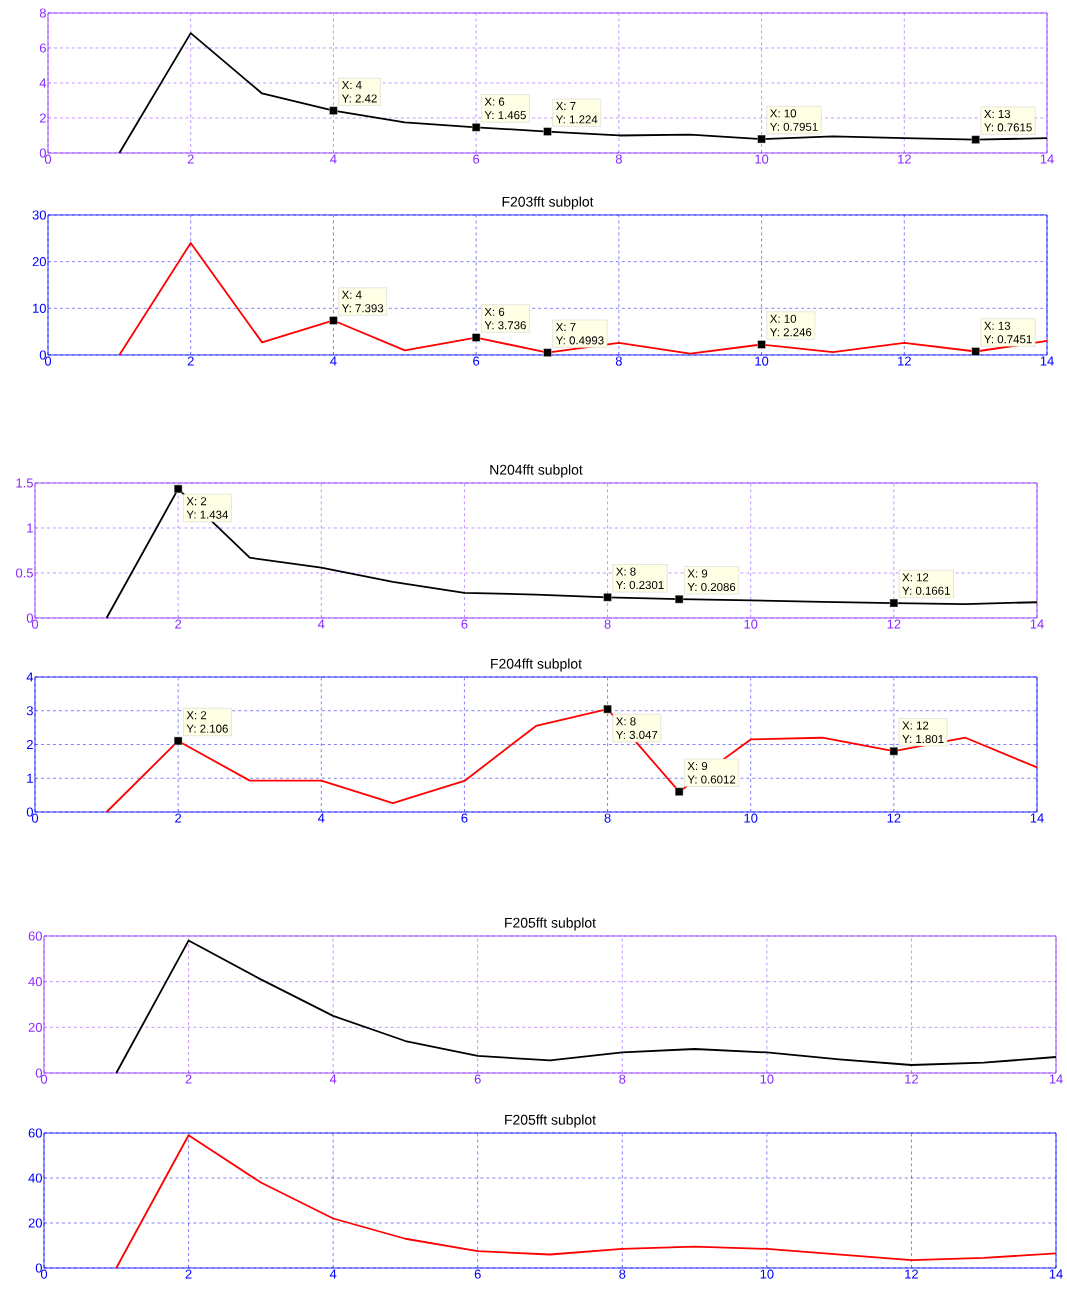 The width and height of the screenshot is (1067, 1289). I want to click on y-tick-label: 40, so click(35, 1178).